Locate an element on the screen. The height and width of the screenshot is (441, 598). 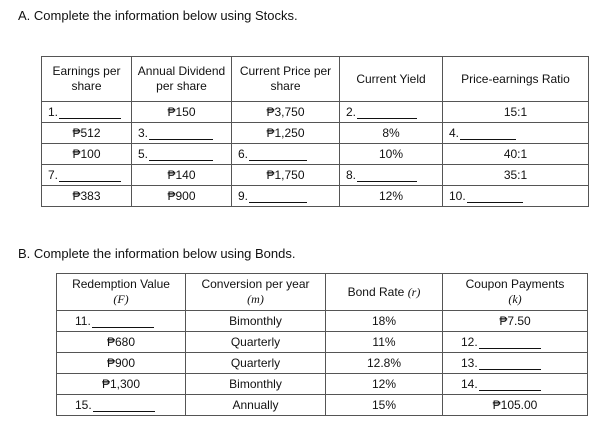
table-row: ₱512 3. ₱1,250 8% 4. is located at coordinates (315, 133).